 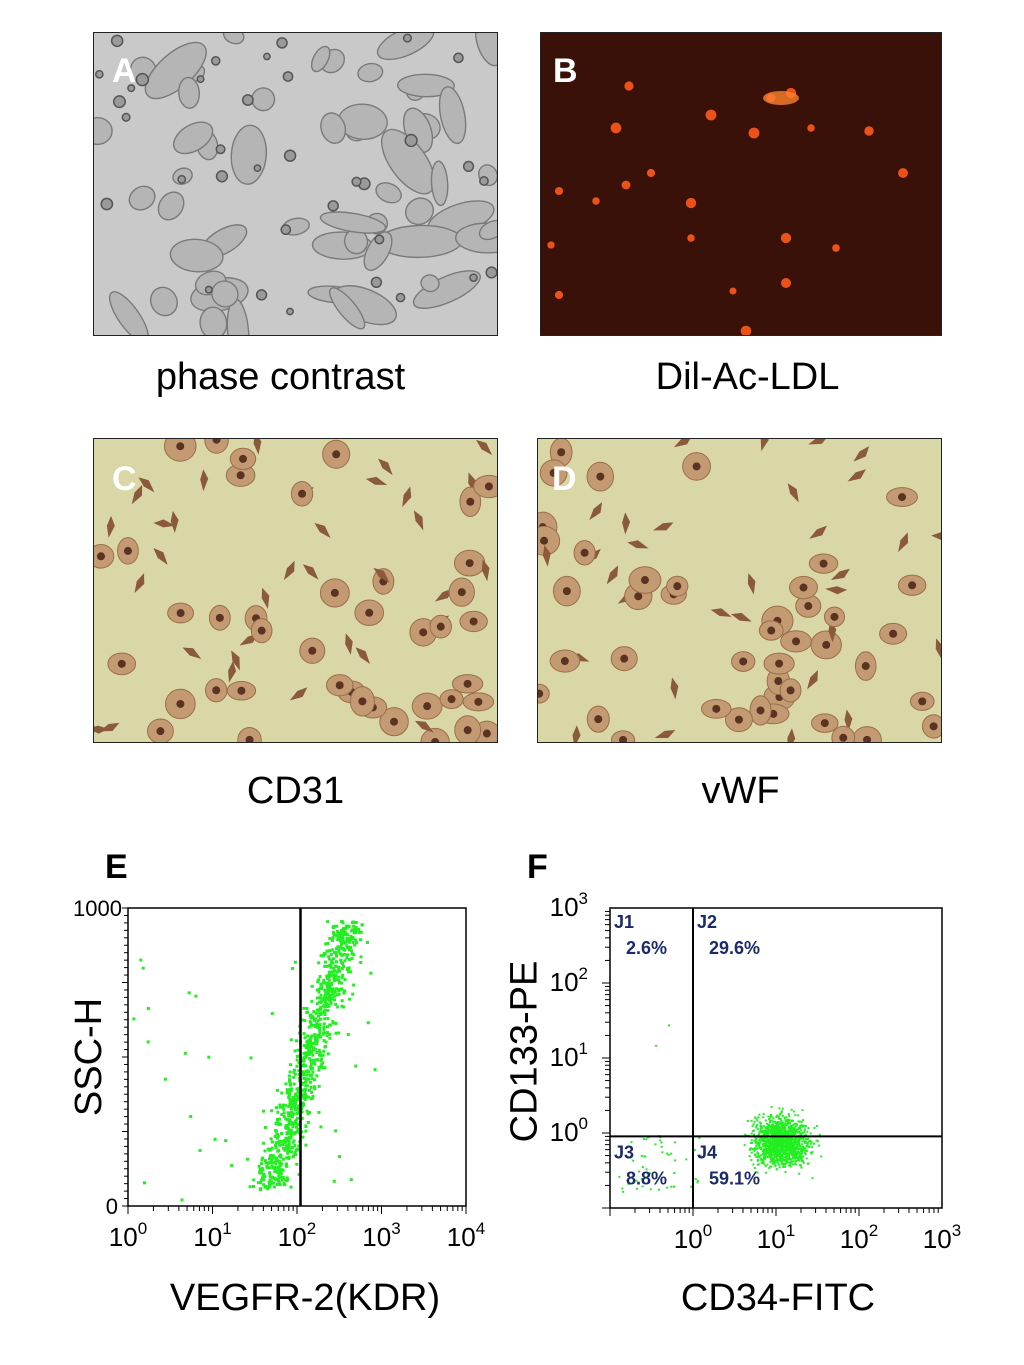 I want to click on plot-e-ylabel: SSC-H, so click(x=89, y=1057).